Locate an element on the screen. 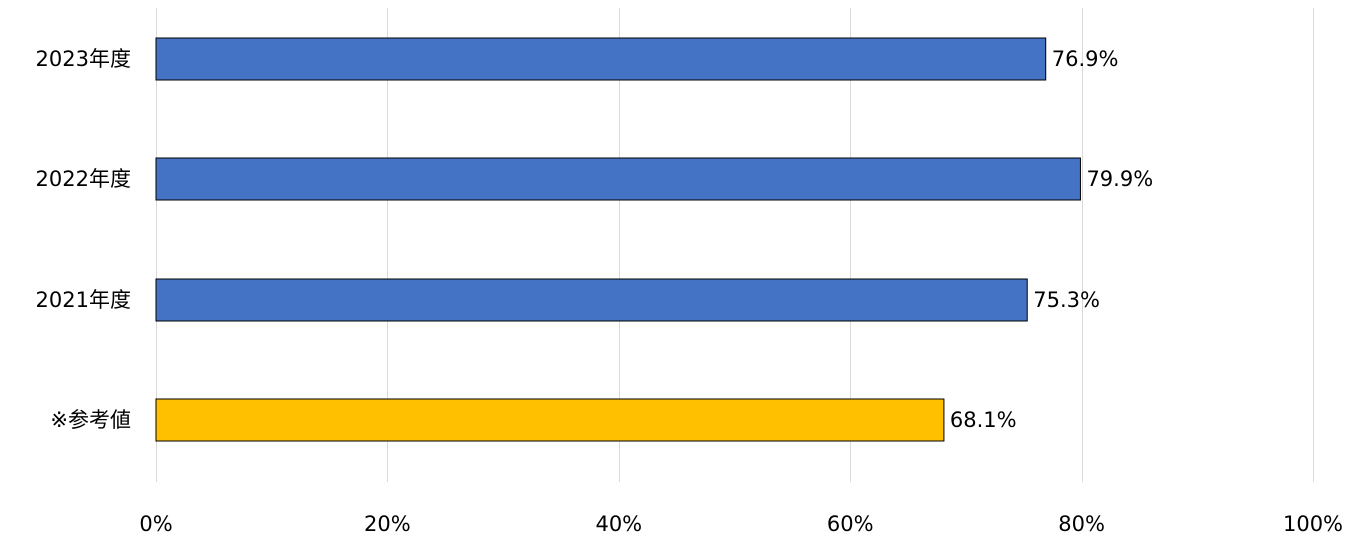 The image size is (1362, 560). x-tick-label-60: 60% is located at coordinates (850, 524).